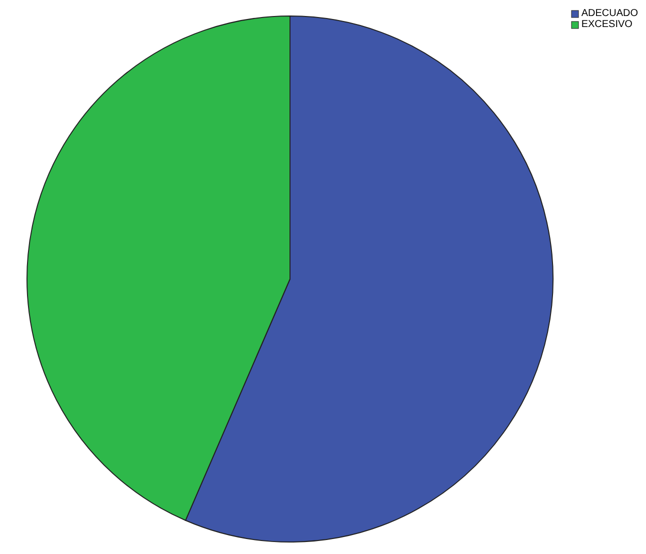  What do you see at coordinates (609, 13) in the screenshot?
I see `legend-label: ADECUADO` at bounding box center [609, 13].